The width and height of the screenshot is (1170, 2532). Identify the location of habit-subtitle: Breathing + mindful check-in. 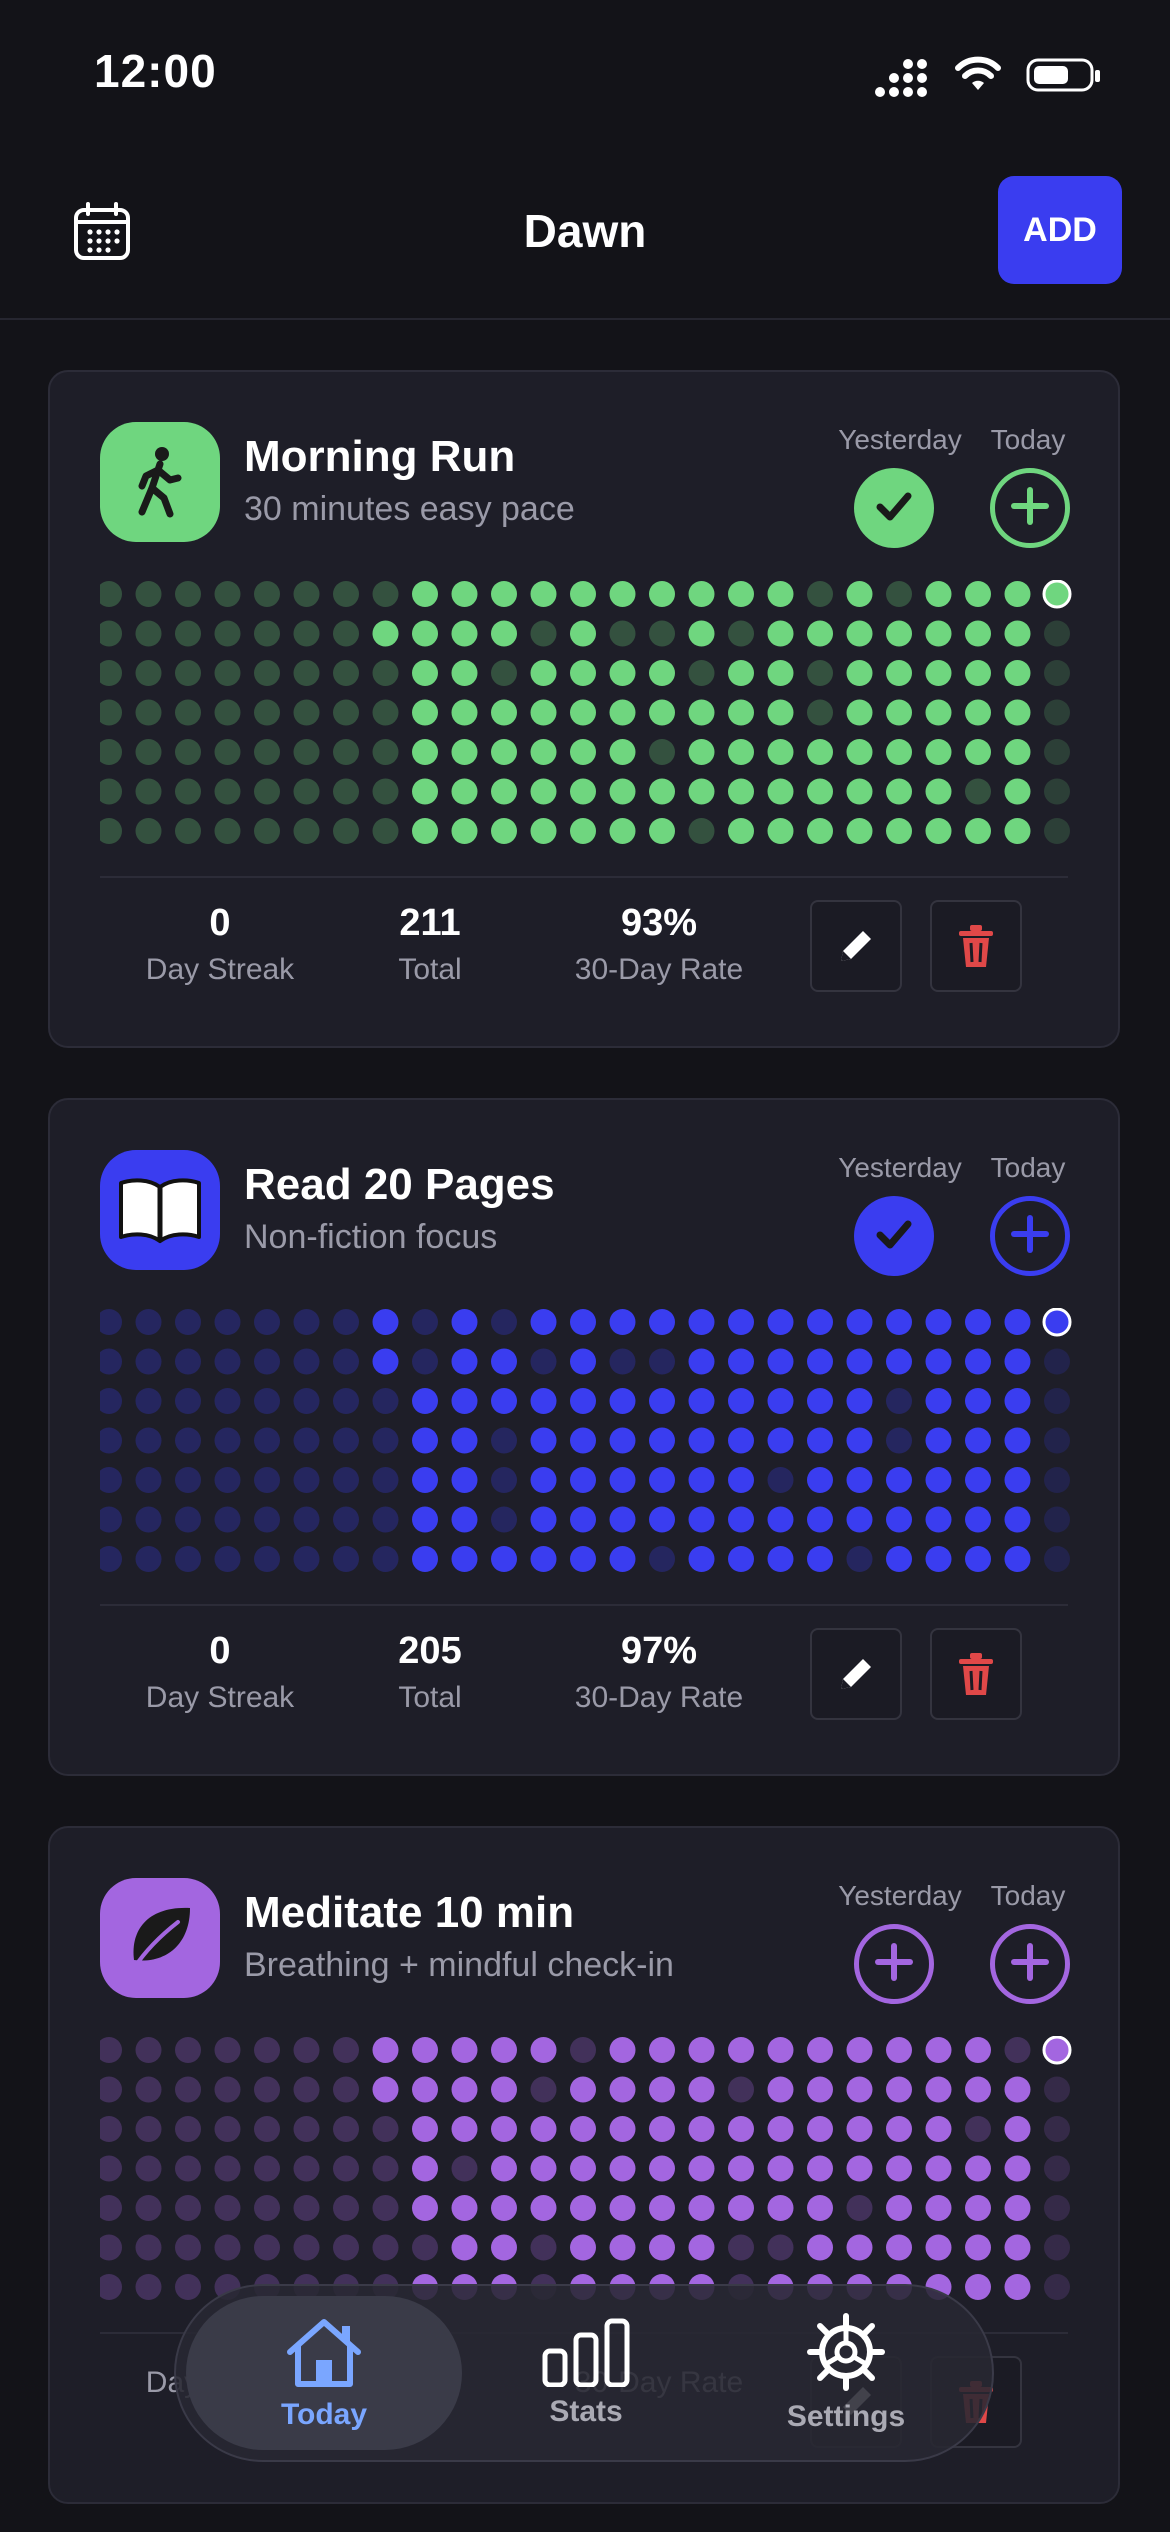
(459, 1965).